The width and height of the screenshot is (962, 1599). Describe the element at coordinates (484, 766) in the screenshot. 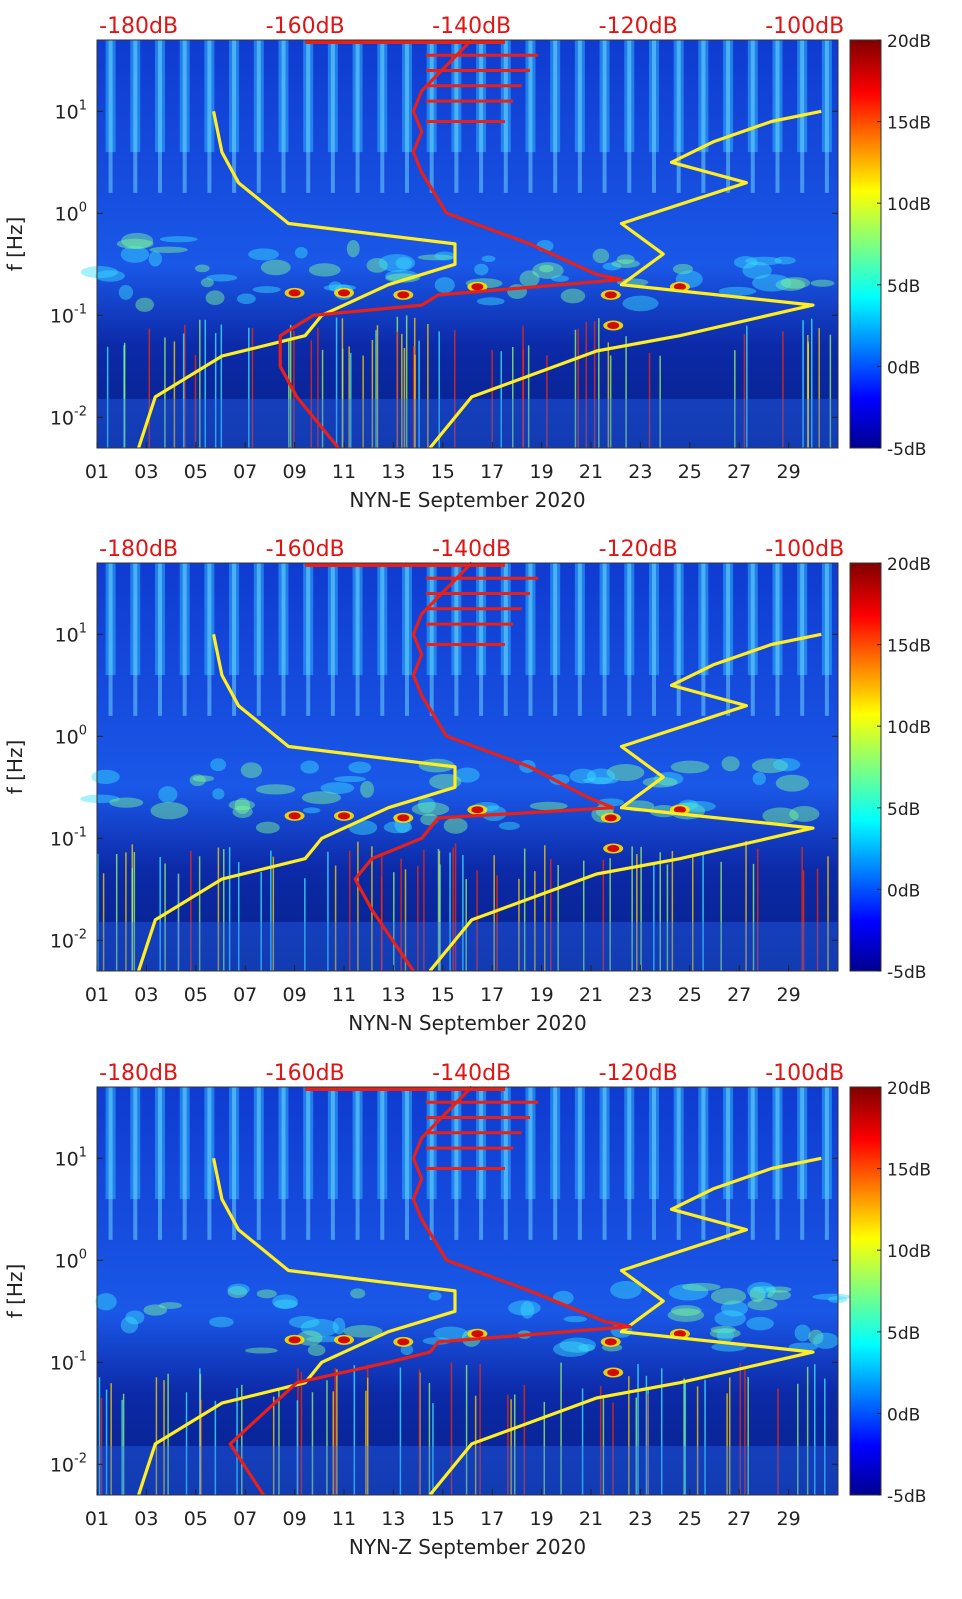

I see `red-median-psd-line` at that location.